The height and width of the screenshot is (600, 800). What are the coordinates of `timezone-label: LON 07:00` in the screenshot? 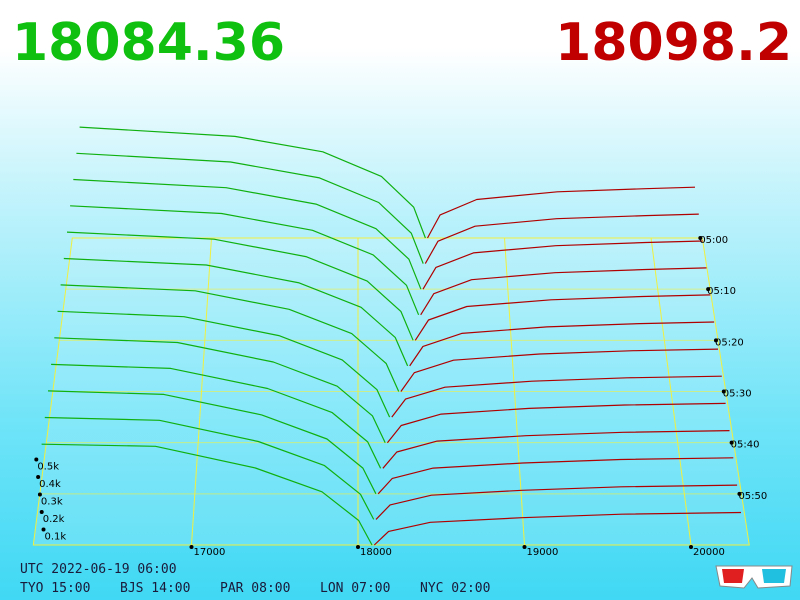 It's located at (355, 588).